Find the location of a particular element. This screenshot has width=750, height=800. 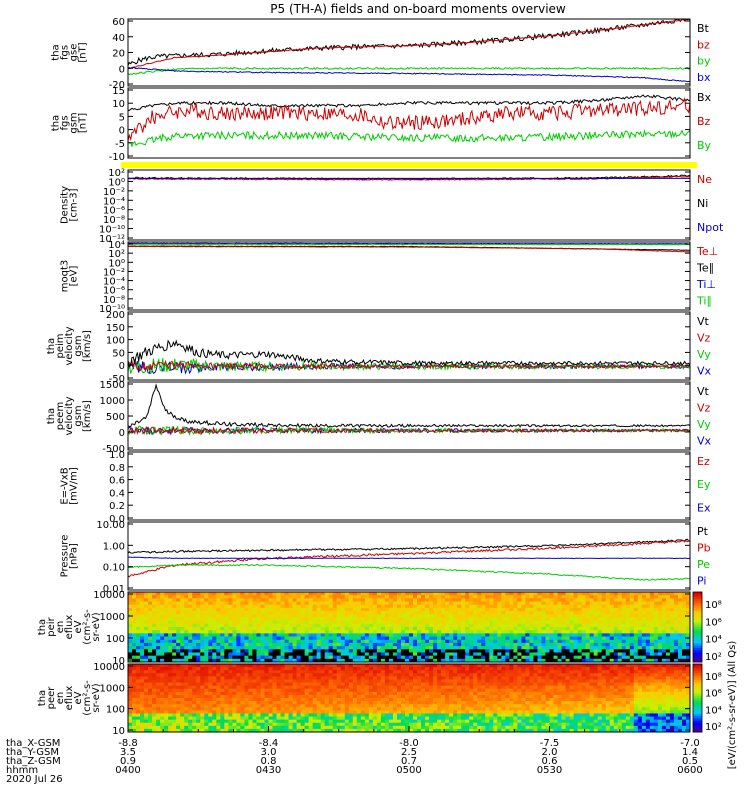

y-tick-label: 5 is located at coordinates (122, 117).